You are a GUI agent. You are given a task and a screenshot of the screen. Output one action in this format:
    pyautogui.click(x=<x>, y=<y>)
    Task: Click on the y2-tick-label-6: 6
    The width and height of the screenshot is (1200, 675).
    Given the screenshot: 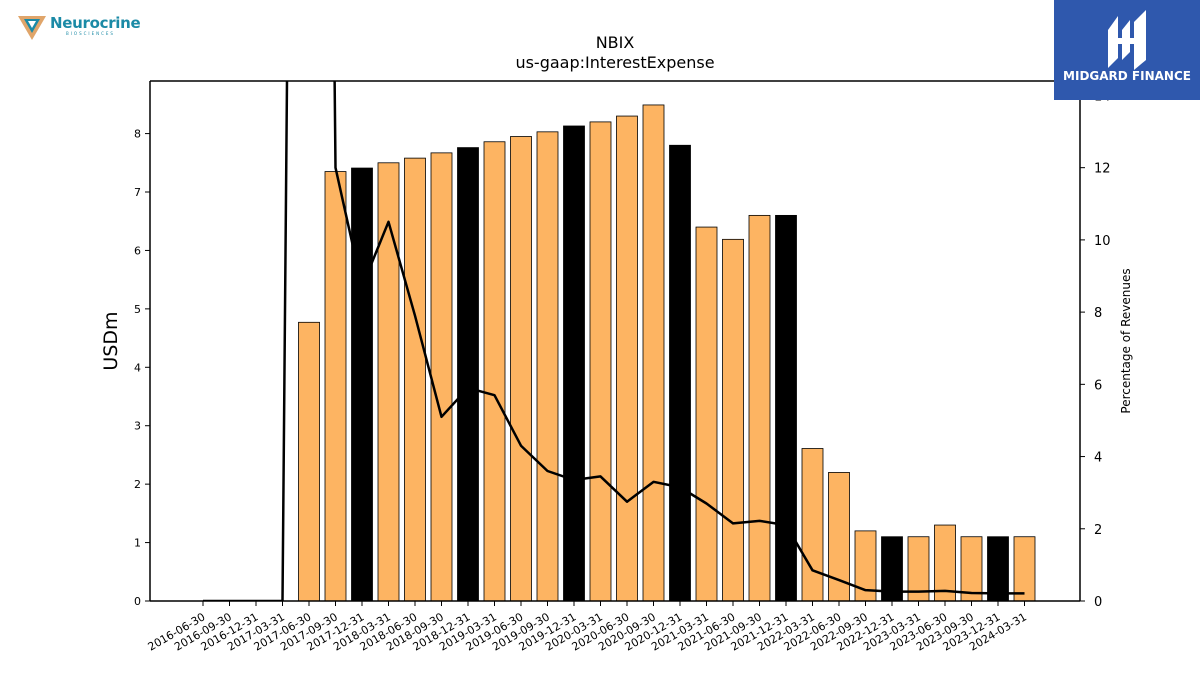 What is the action you would take?
    pyautogui.click(x=1098, y=385)
    